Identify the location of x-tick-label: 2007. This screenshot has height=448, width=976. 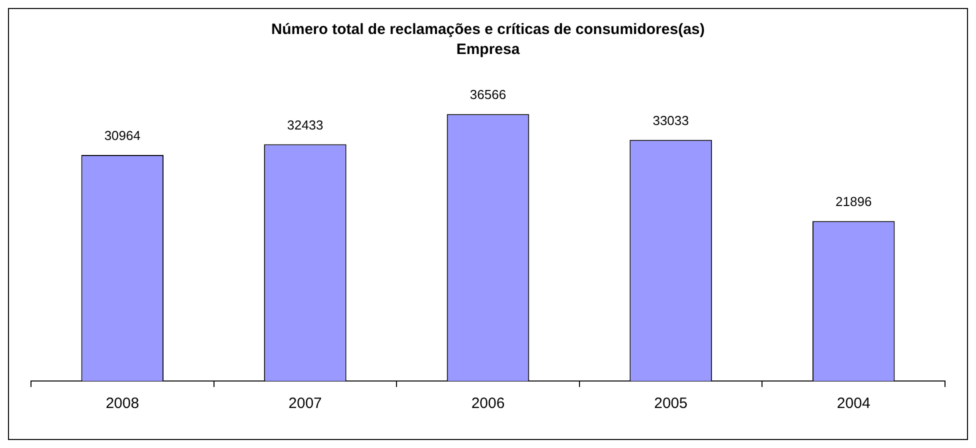
(305, 403).